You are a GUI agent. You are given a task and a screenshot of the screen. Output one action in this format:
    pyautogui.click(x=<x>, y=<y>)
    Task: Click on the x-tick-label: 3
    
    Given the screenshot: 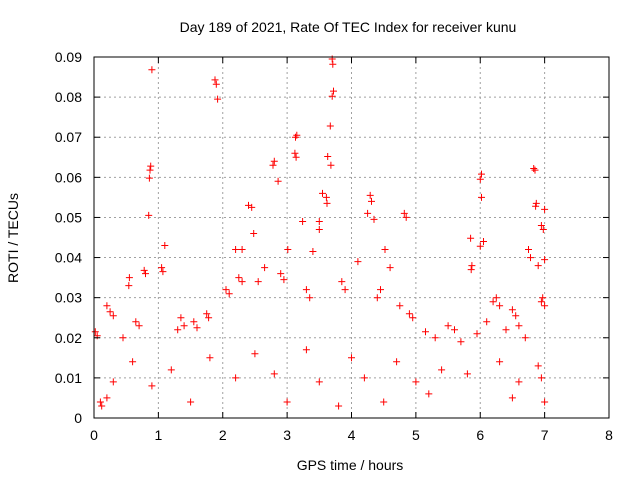 What is the action you would take?
    pyautogui.click(x=287, y=435)
    